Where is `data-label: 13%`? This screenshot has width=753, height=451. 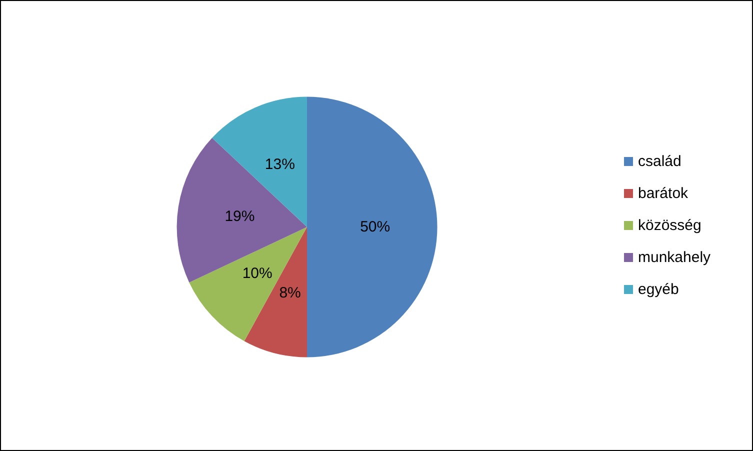
data-label: 13% is located at coordinates (279, 164).